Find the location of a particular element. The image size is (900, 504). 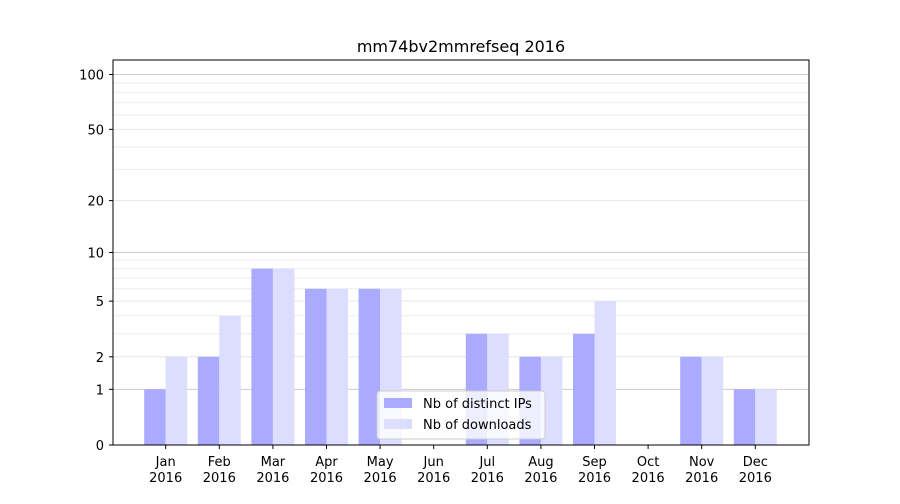

y-tick-label: 50 is located at coordinates (95, 130).